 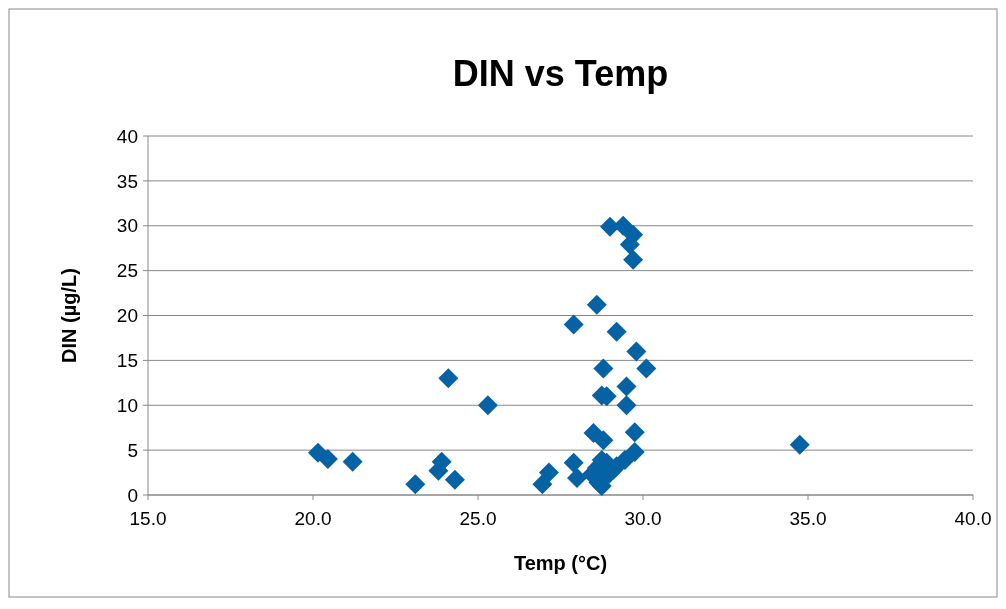 What do you see at coordinates (973, 518) in the screenshot?
I see `x-tick-label: 40.0` at bounding box center [973, 518].